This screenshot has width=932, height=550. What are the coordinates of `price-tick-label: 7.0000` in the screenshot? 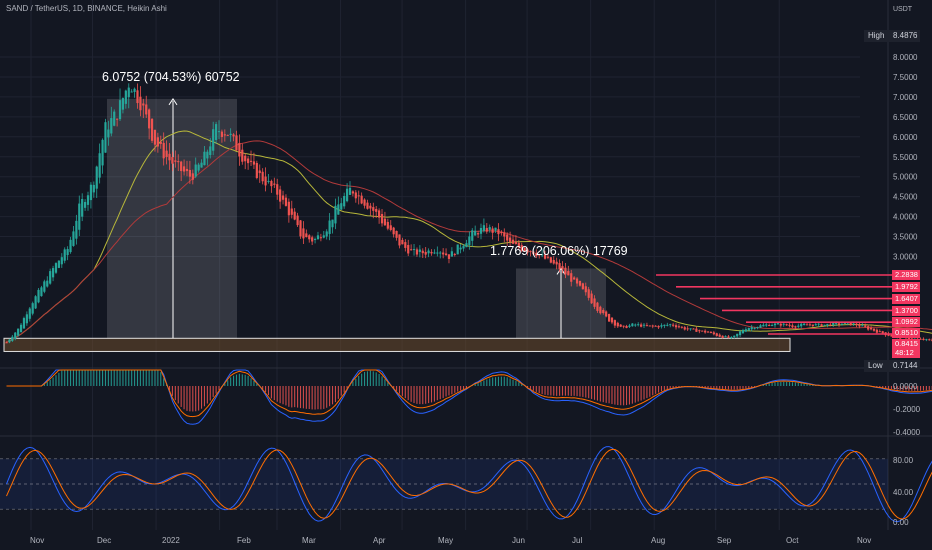 It's located at (905, 97).